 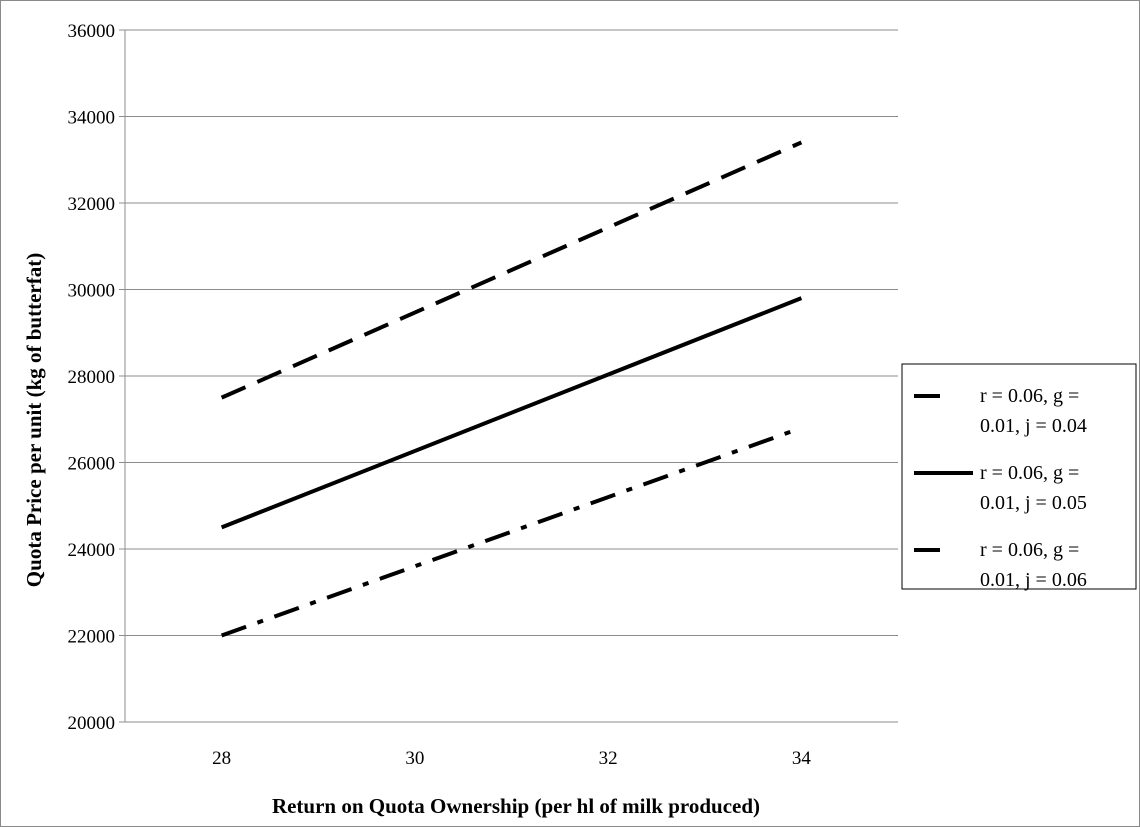 What do you see at coordinates (1033, 503) in the screenshot?
I see `legend-label: 0.01, j = 0.05` at bounding box center [1033, 503].